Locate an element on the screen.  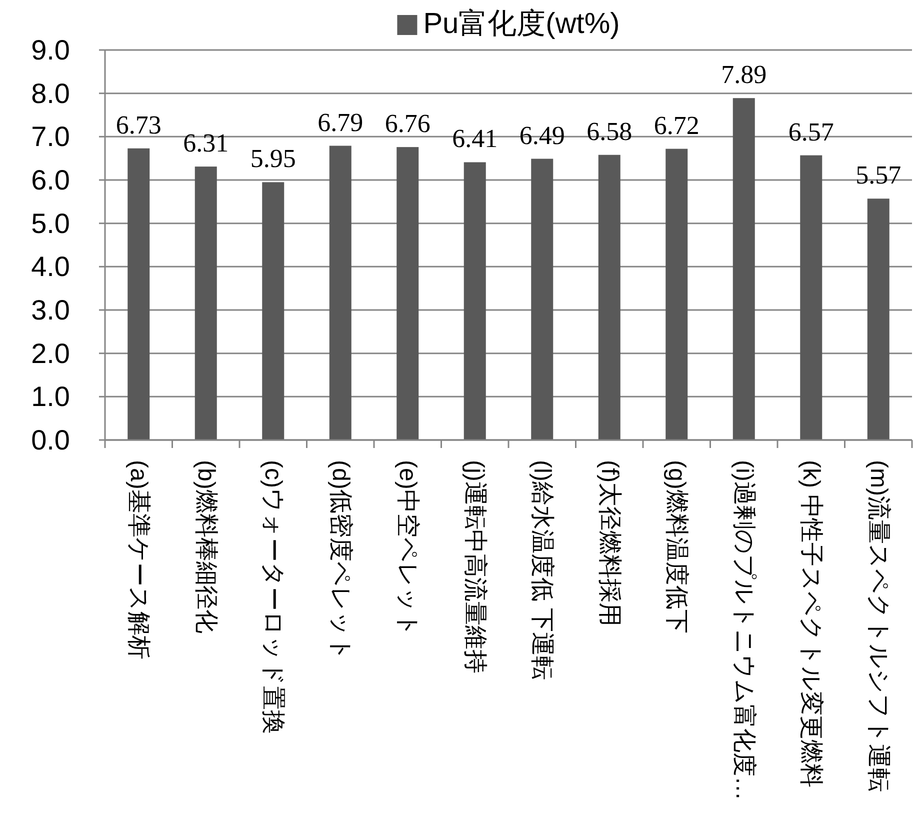
data-label: 6.57 is located at coordinates (811, 131).